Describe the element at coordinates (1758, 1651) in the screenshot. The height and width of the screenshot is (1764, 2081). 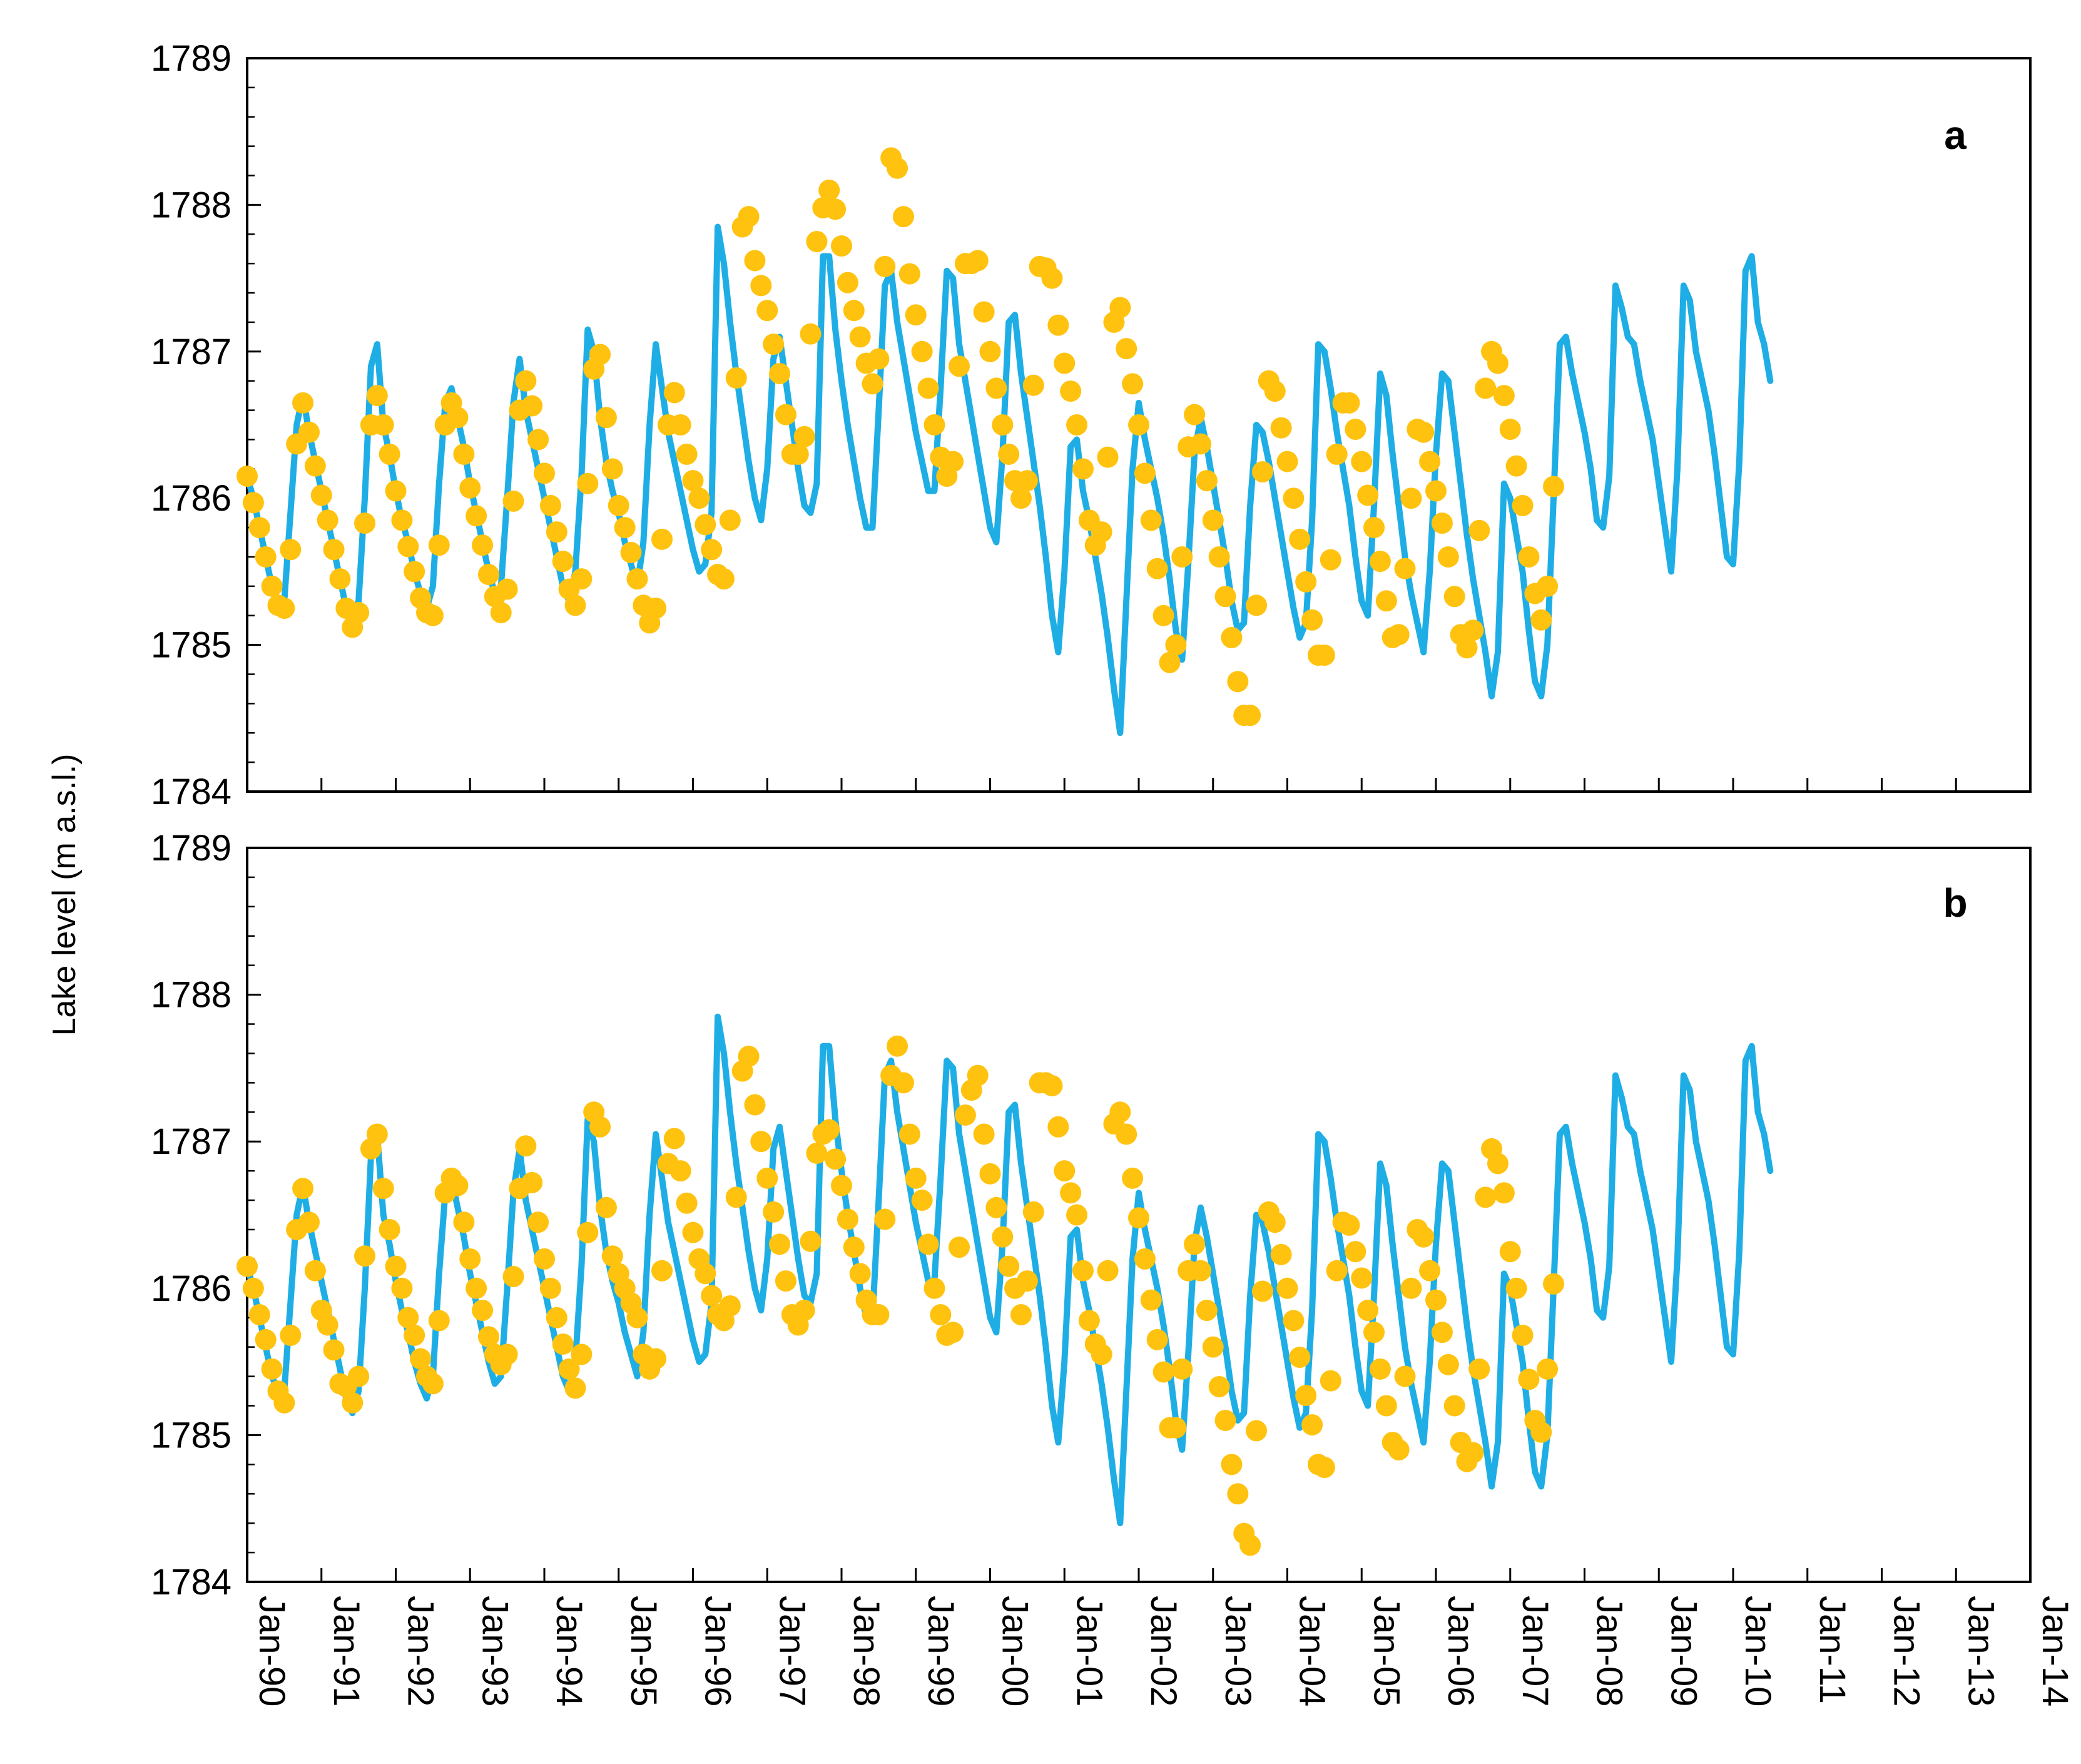
I see `x-tick-label: Jan-10` at that location.